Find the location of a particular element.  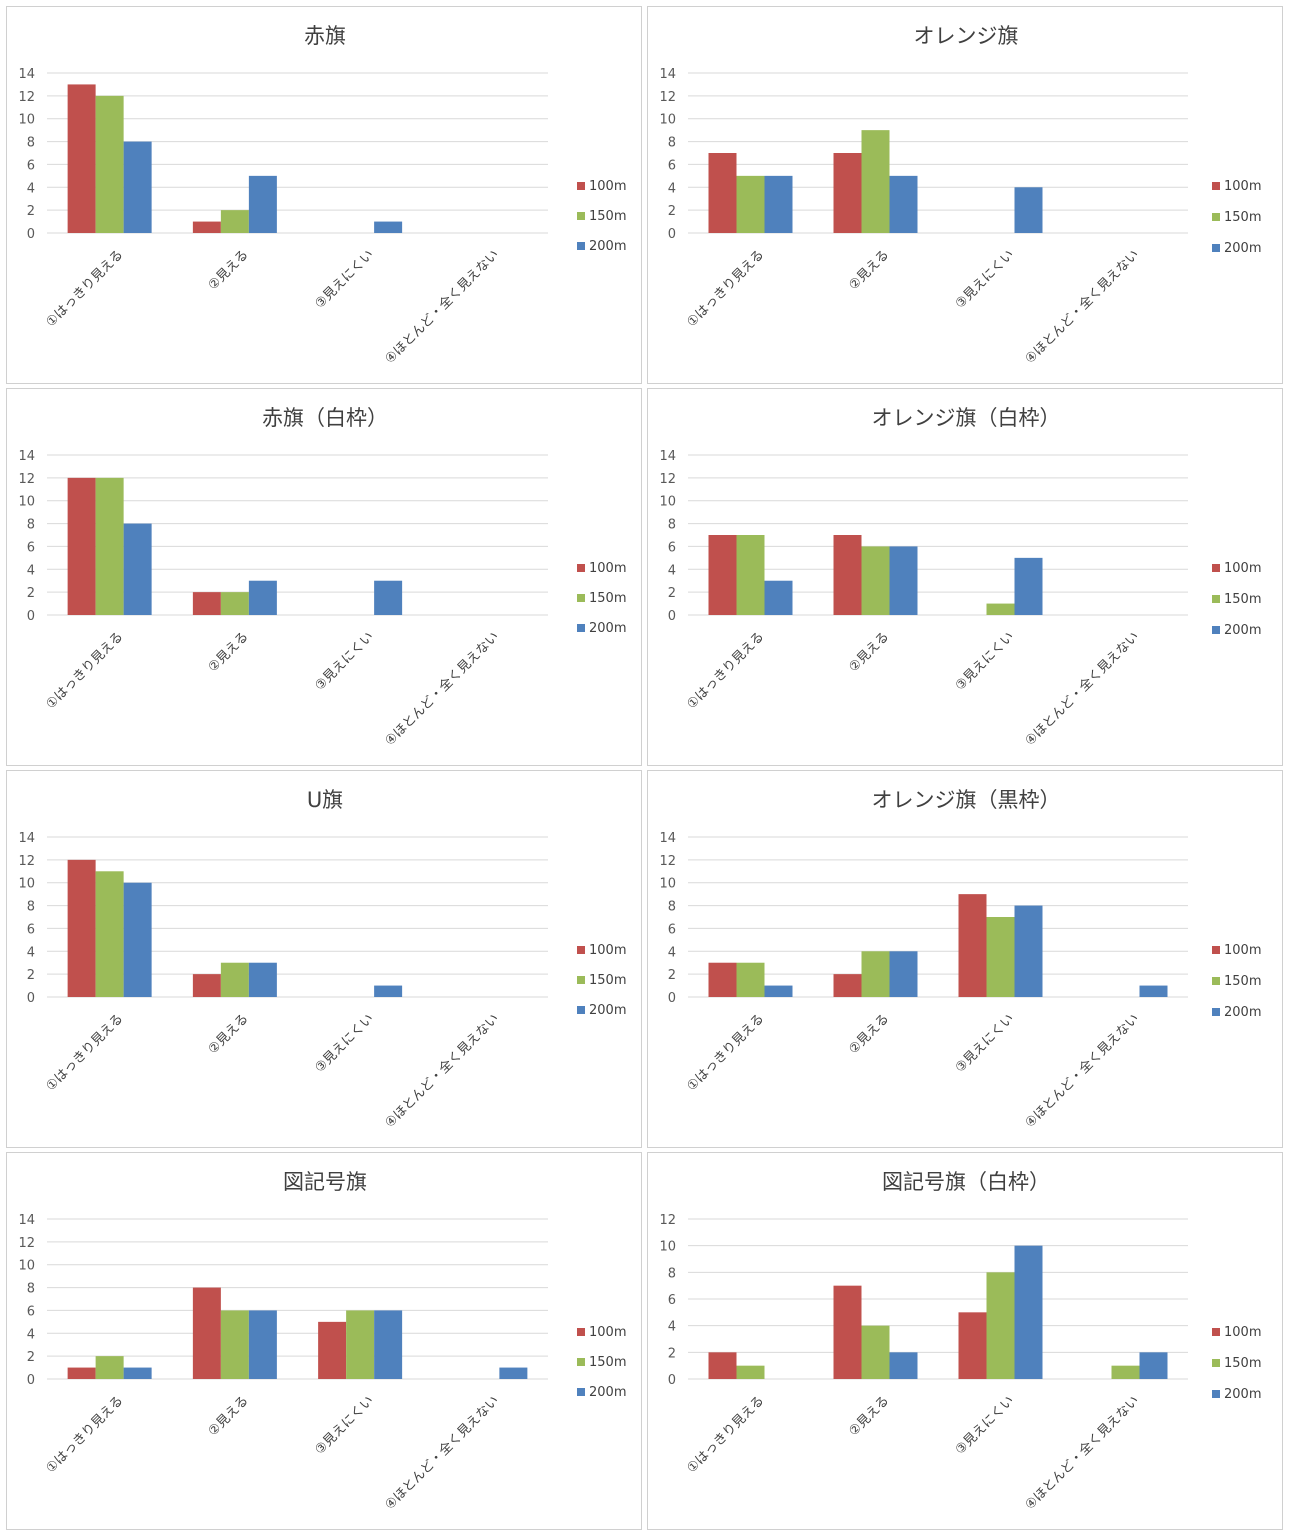

chart-title: オレンジ旗（黒枠） is located at coordinates (966, 800).